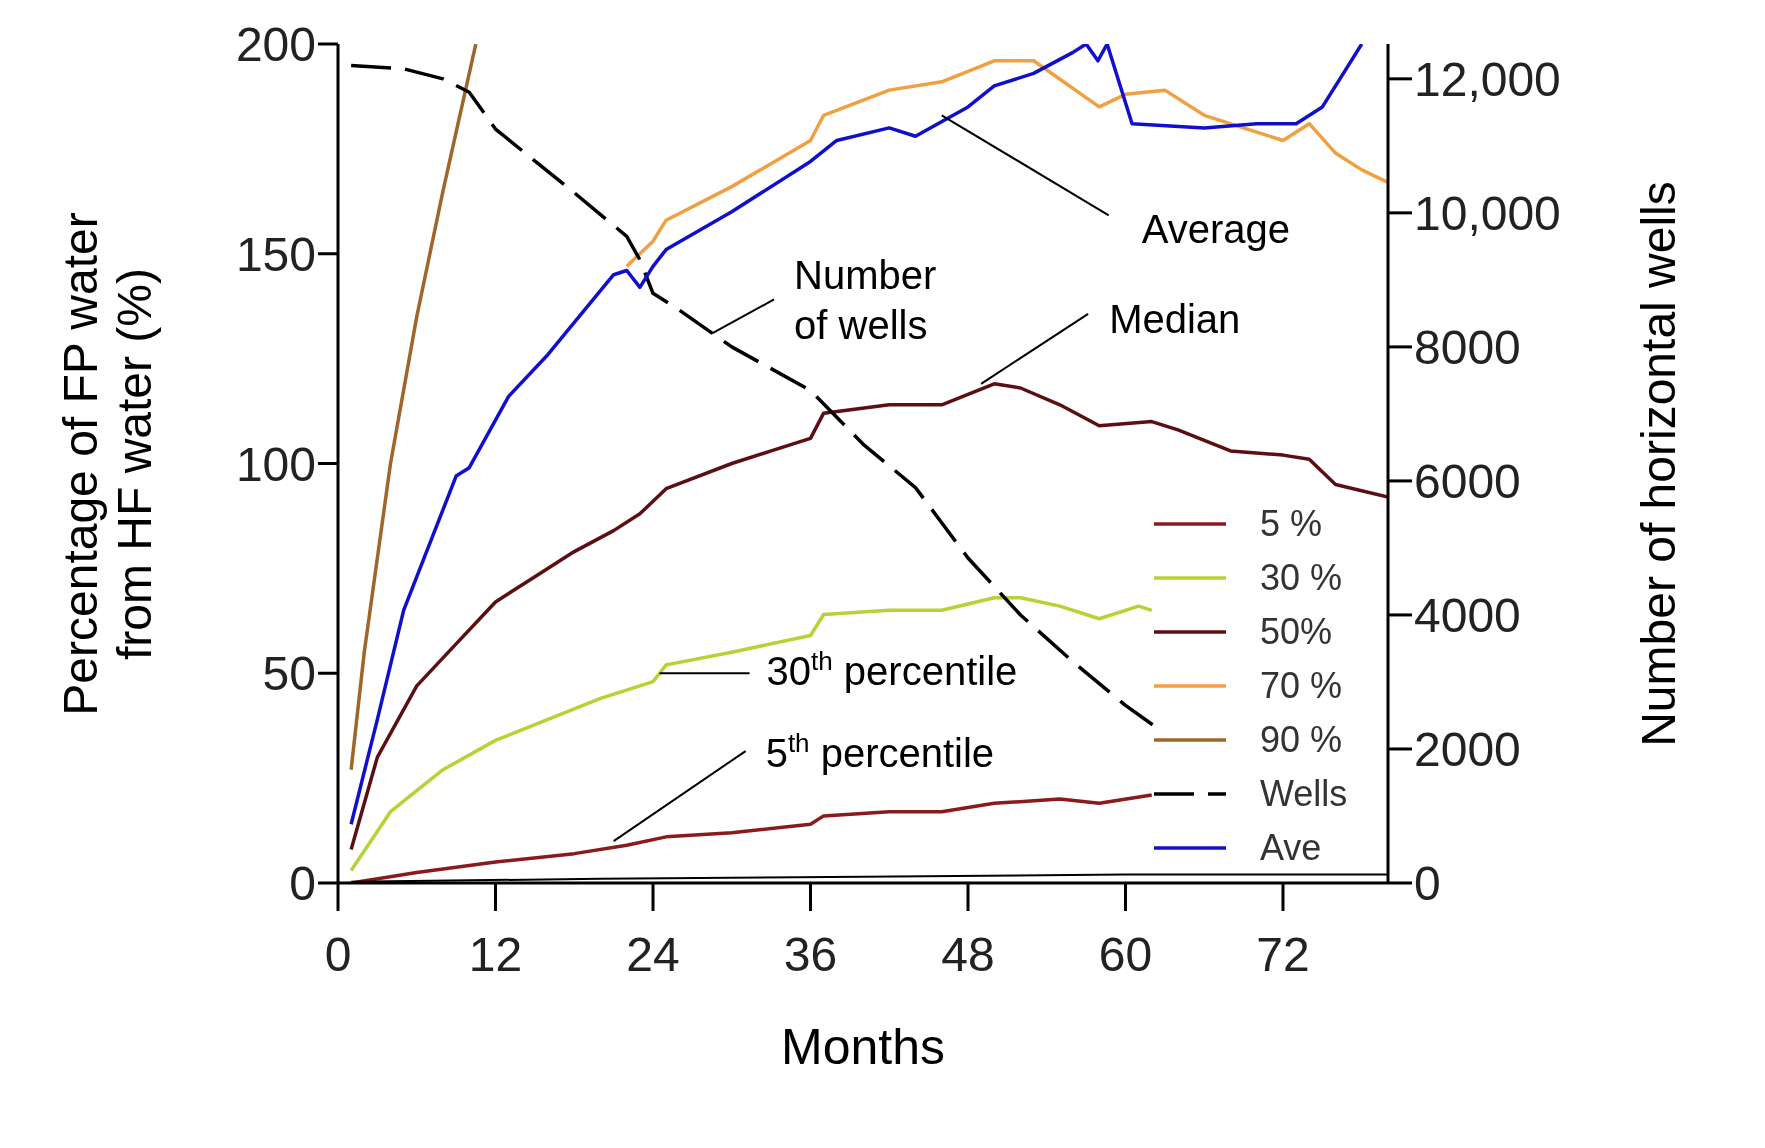 This screenshot has height=1148, width=1765. I want to click on y2-tick-label: 12,000, so click(1487, 79).